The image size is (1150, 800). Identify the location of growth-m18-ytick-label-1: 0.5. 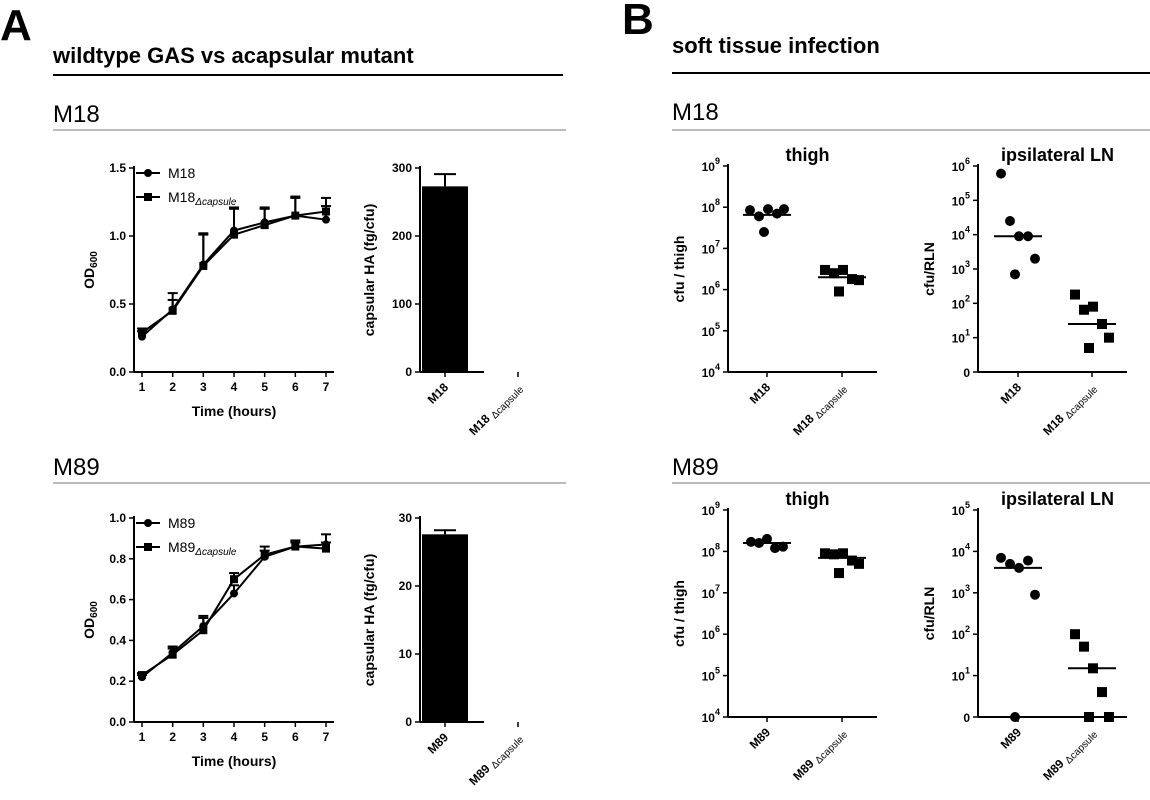
(117, 304).